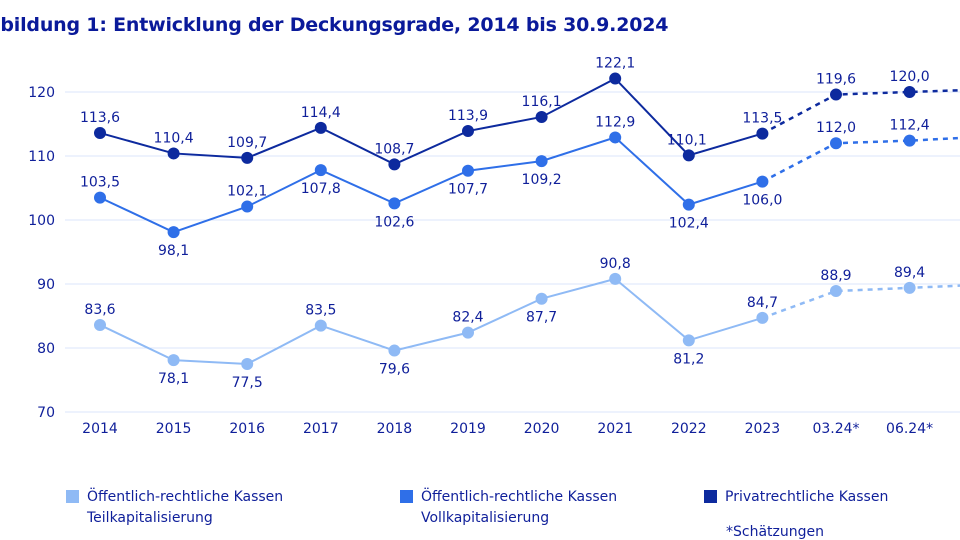 This screenshot has width=960, height=540. I want to click on x-tick-label: 2018, so click(395, 429).